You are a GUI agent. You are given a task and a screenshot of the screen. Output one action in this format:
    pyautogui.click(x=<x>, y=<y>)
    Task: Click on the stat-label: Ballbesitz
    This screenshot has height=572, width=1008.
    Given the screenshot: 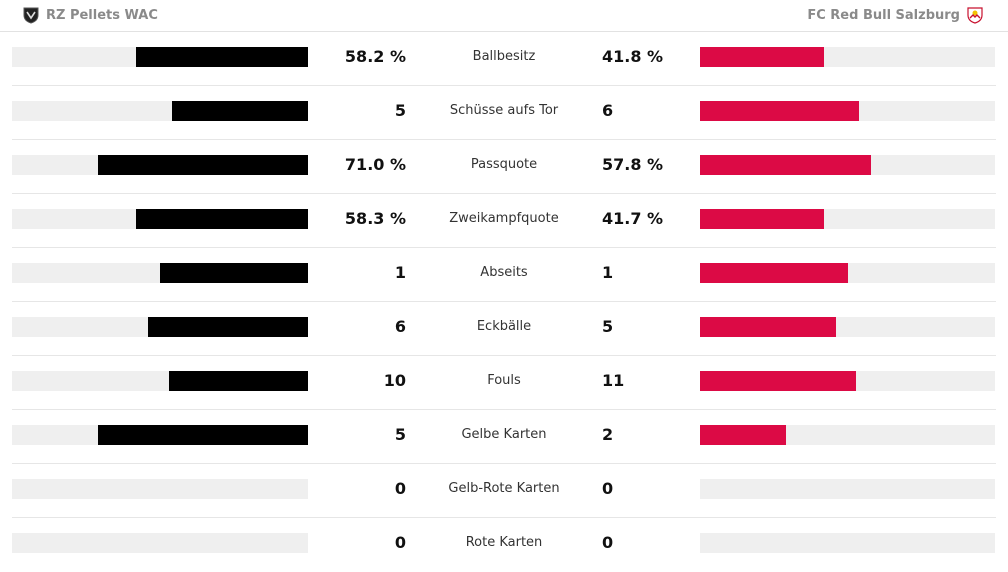 What is the action you would take?
    pyautogui.click(x=504, y=56)
    